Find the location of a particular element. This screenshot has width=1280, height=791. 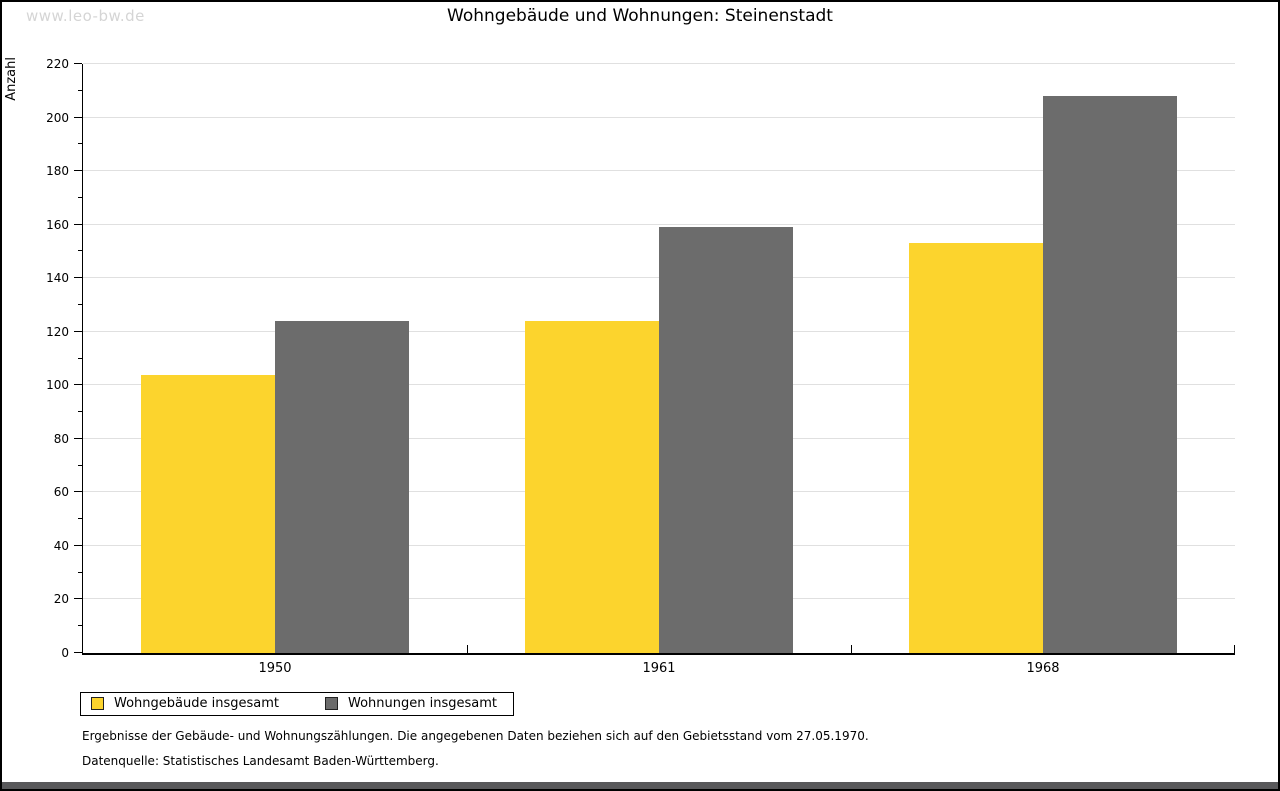

y-tick-label: 100 is located at coordinates (57, 385).